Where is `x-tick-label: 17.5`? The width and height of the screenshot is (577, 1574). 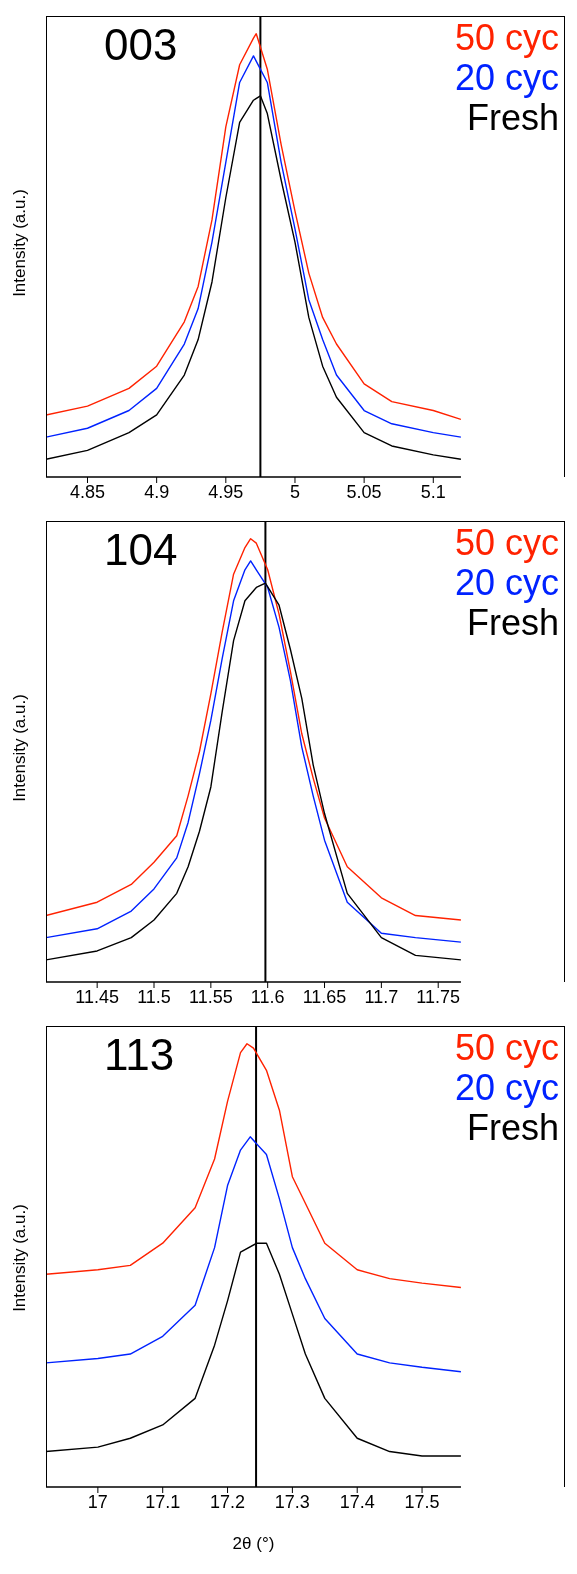
x-tick-label: 17.5 is located at coordinates (422, 1501).